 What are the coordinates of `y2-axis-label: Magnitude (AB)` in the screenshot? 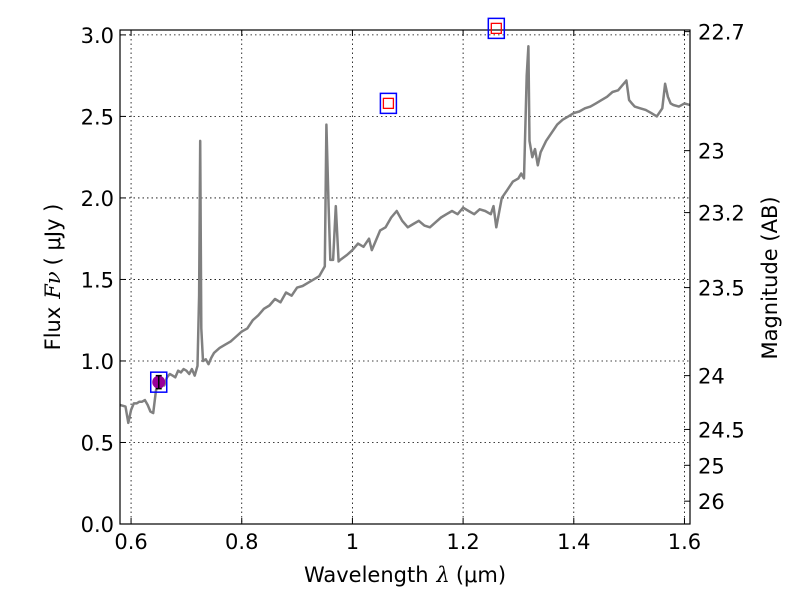 It's located at (770, 277).